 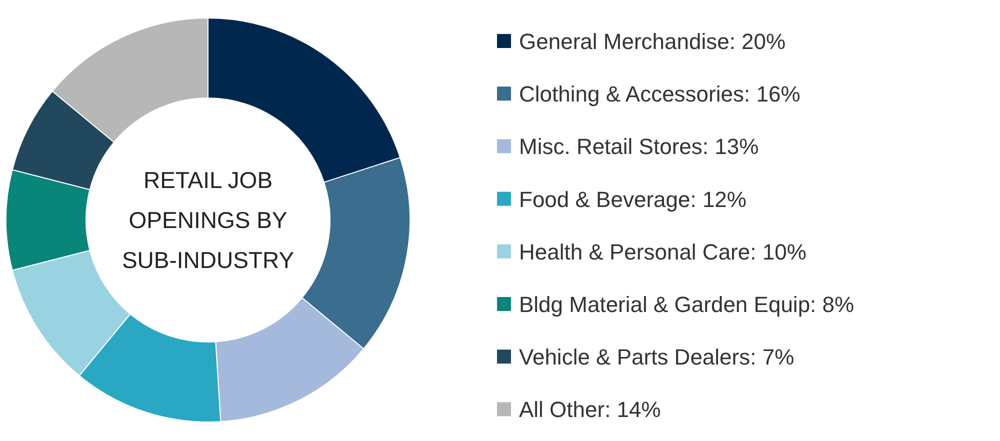 What do you see at coordinates (656, 357) in the screenshot?
I see `legend-label: Vehicle & Parts Dealers: 7%` at bounding box center [656, 357].